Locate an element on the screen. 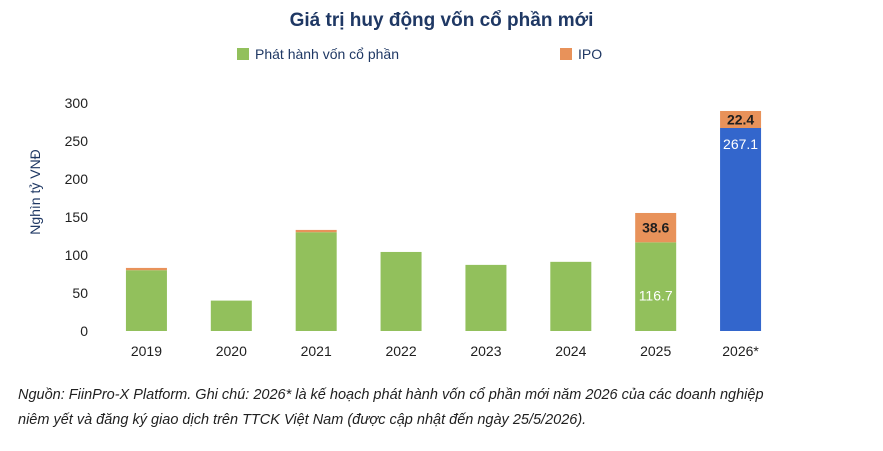 This screenshot has height=451, width=883. data-label: 38.6 is located at coordinates (655, 228).